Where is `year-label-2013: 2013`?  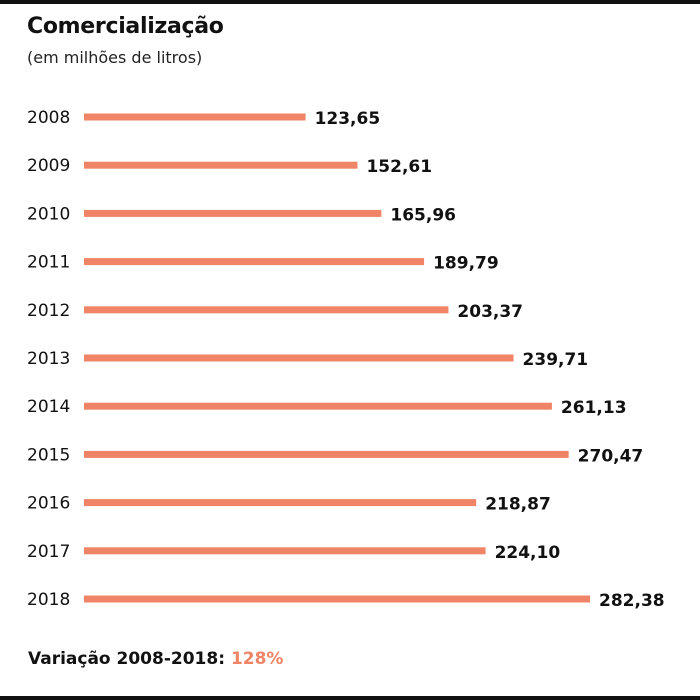
year-label-2013: 2013 is located at coordinates (48, 359).